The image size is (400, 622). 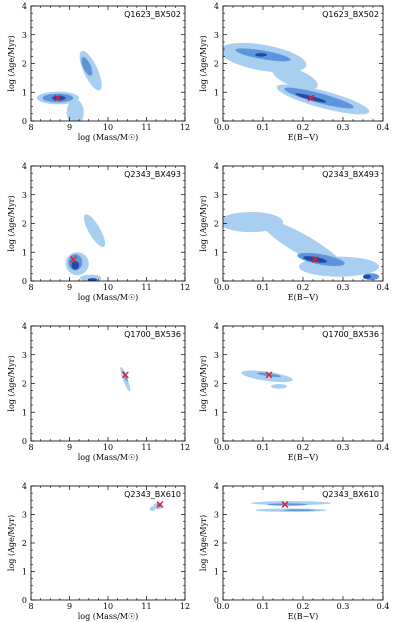 I want to click on object-name-label: Q2343_BX493, so click(x=152, y=174).